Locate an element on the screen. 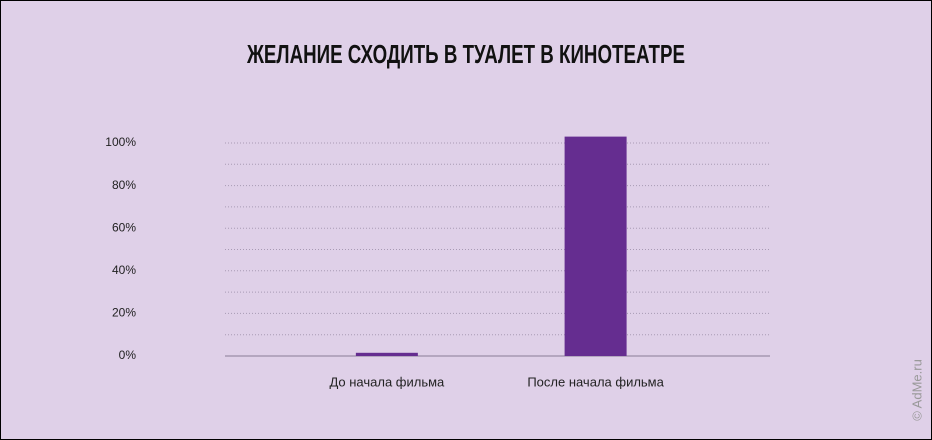  x-tick-label: После начала фильма is located at coordinates (595, 381).